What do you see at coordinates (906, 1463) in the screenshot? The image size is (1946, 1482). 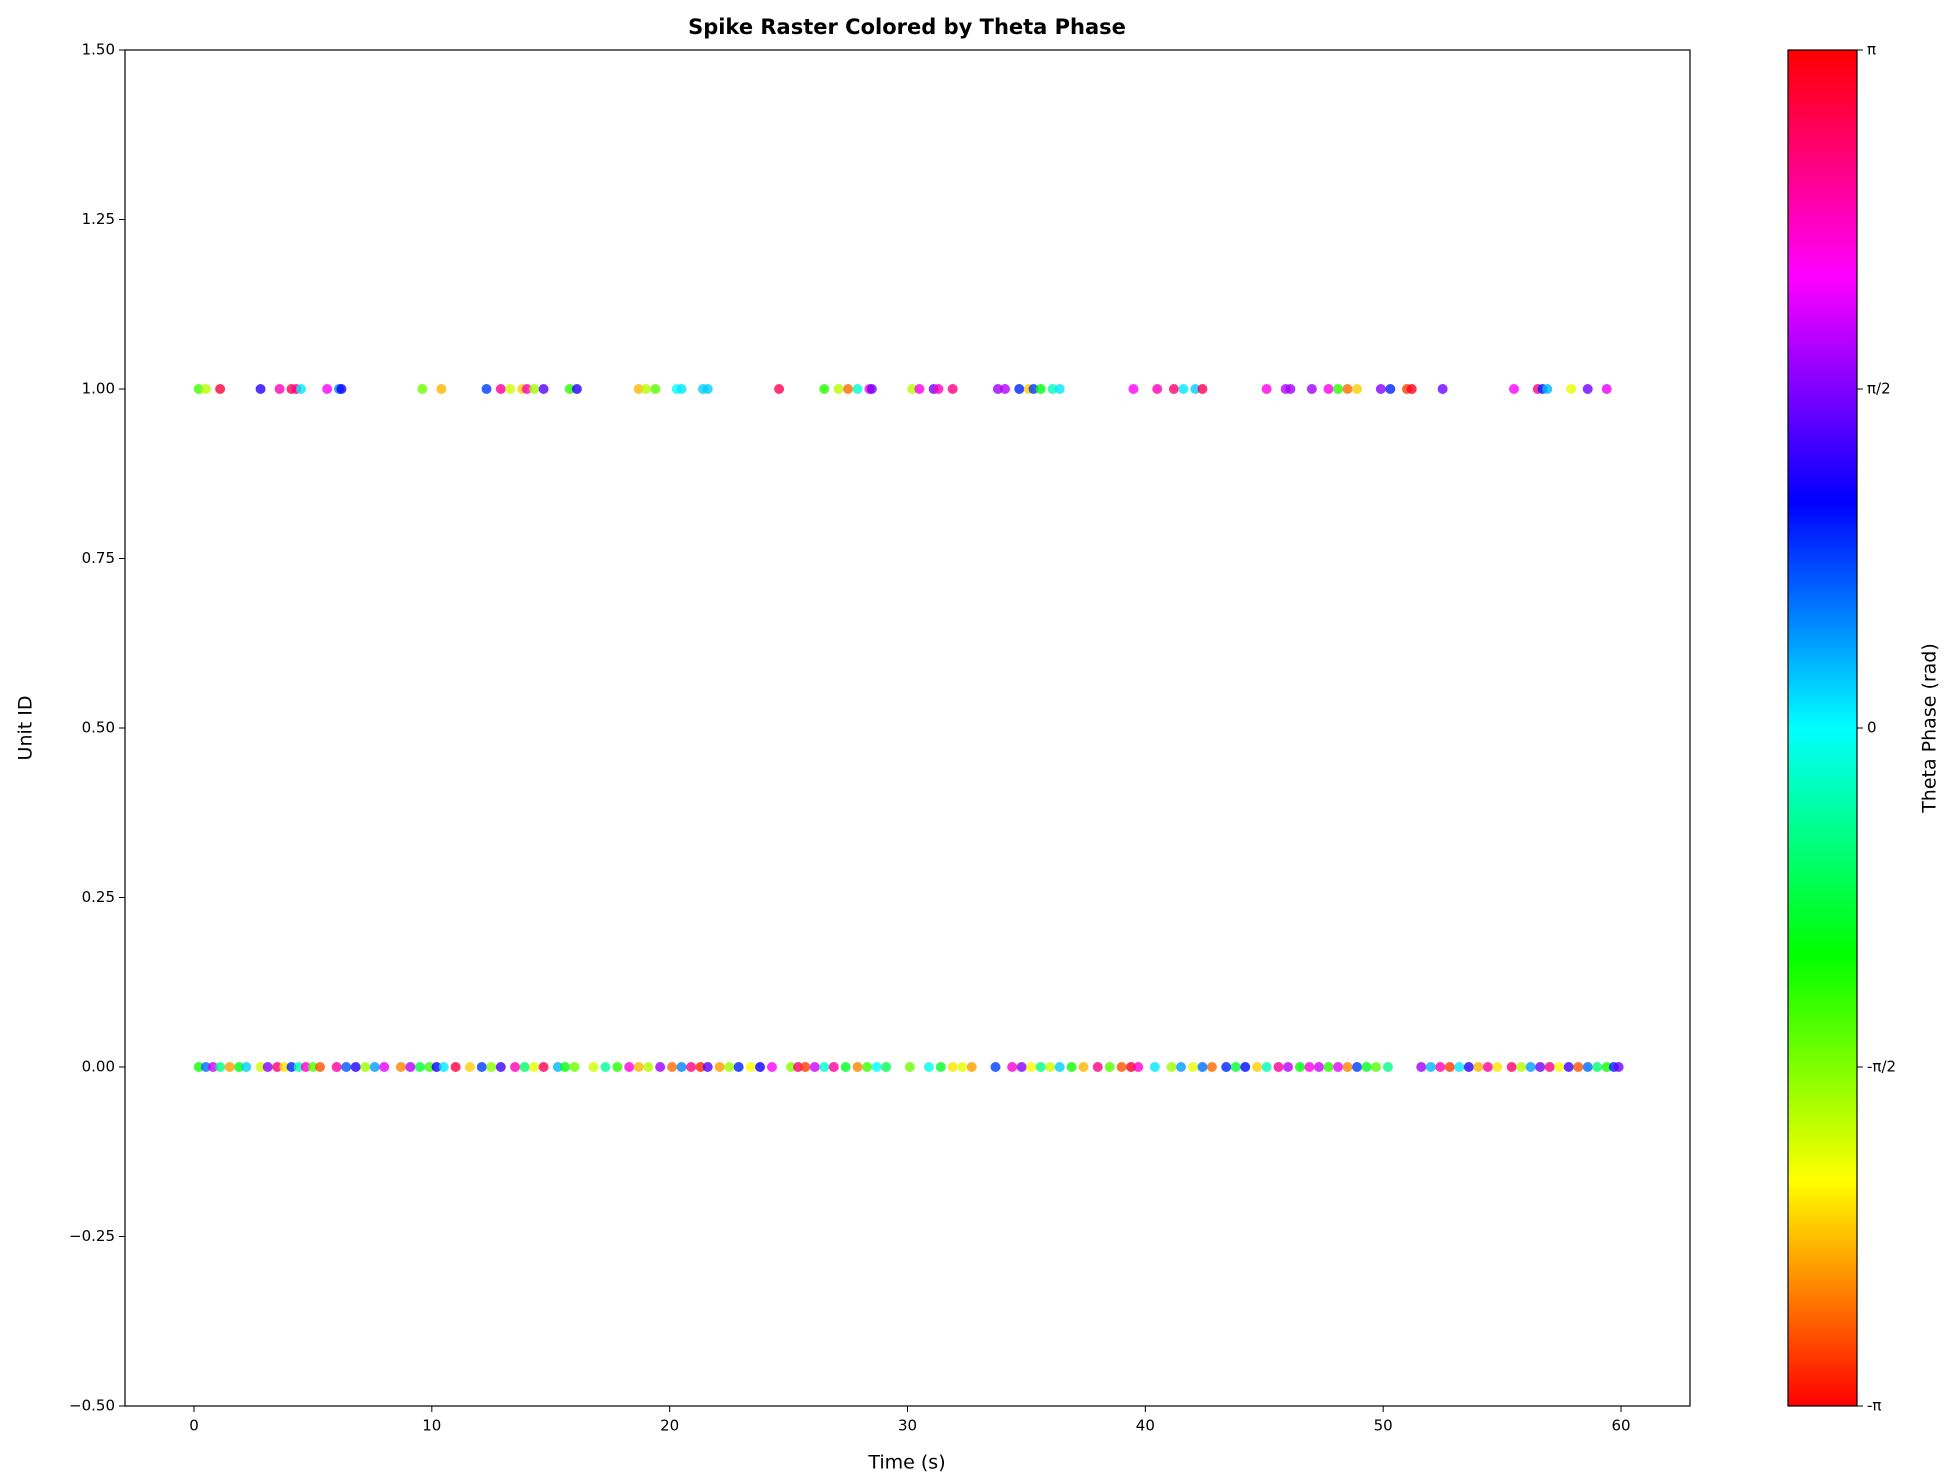 I see `x-axis-label: Time (s)` at bounding box center [906, 1463].